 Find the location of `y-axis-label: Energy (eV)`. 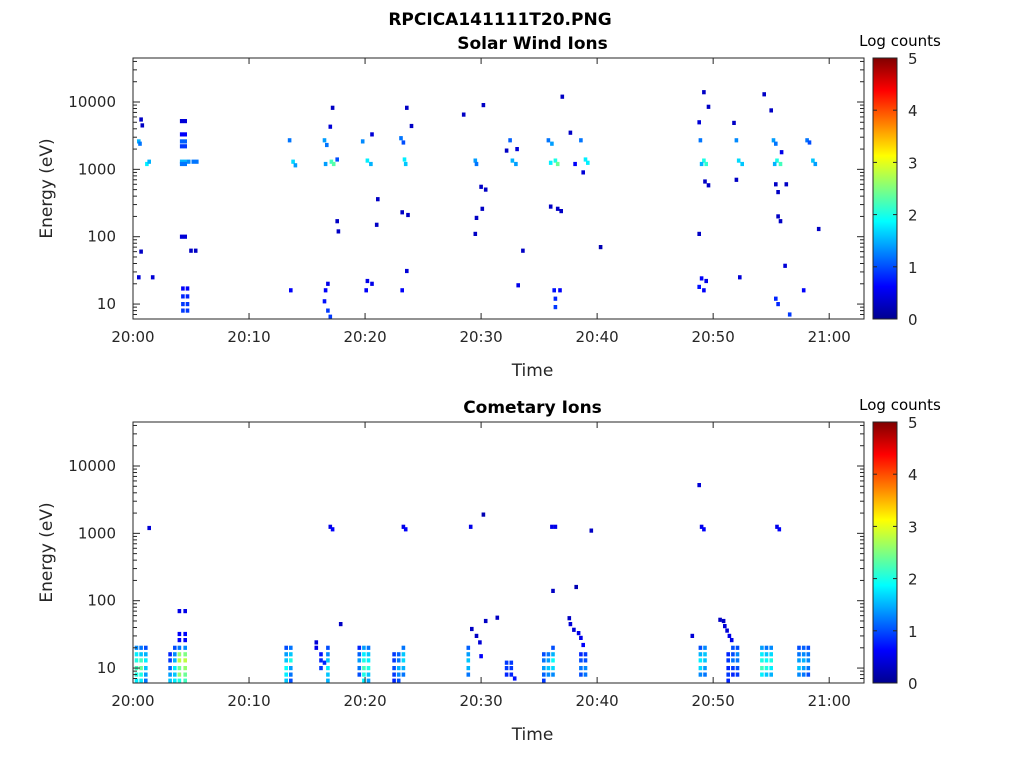

y-axis-label: Energy (eV) is located at coordinates (47, 552).